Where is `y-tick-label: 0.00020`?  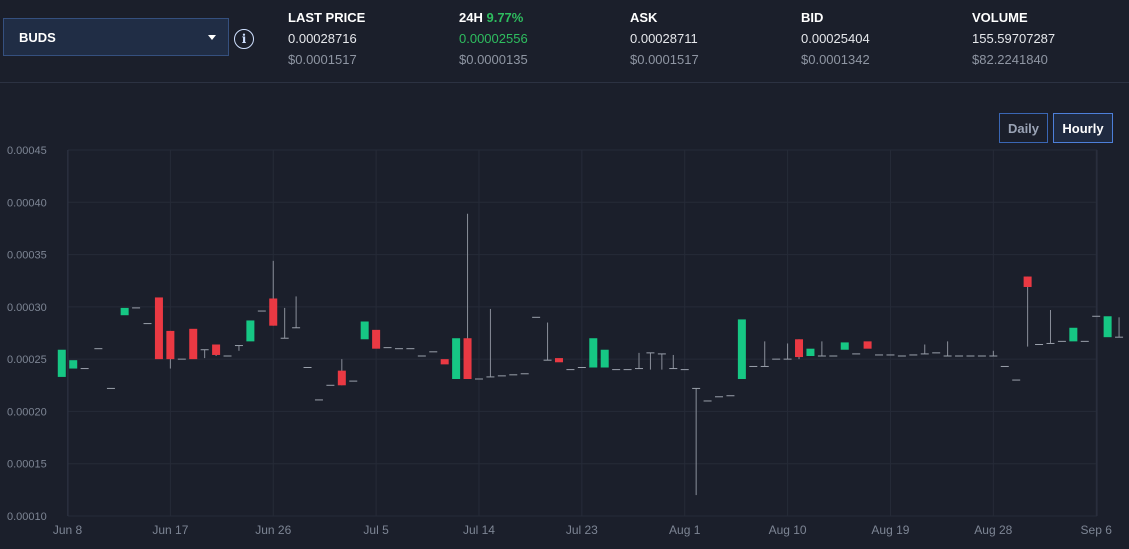
y-tick-label: 0.00020 is located at coordinates (27, 412).